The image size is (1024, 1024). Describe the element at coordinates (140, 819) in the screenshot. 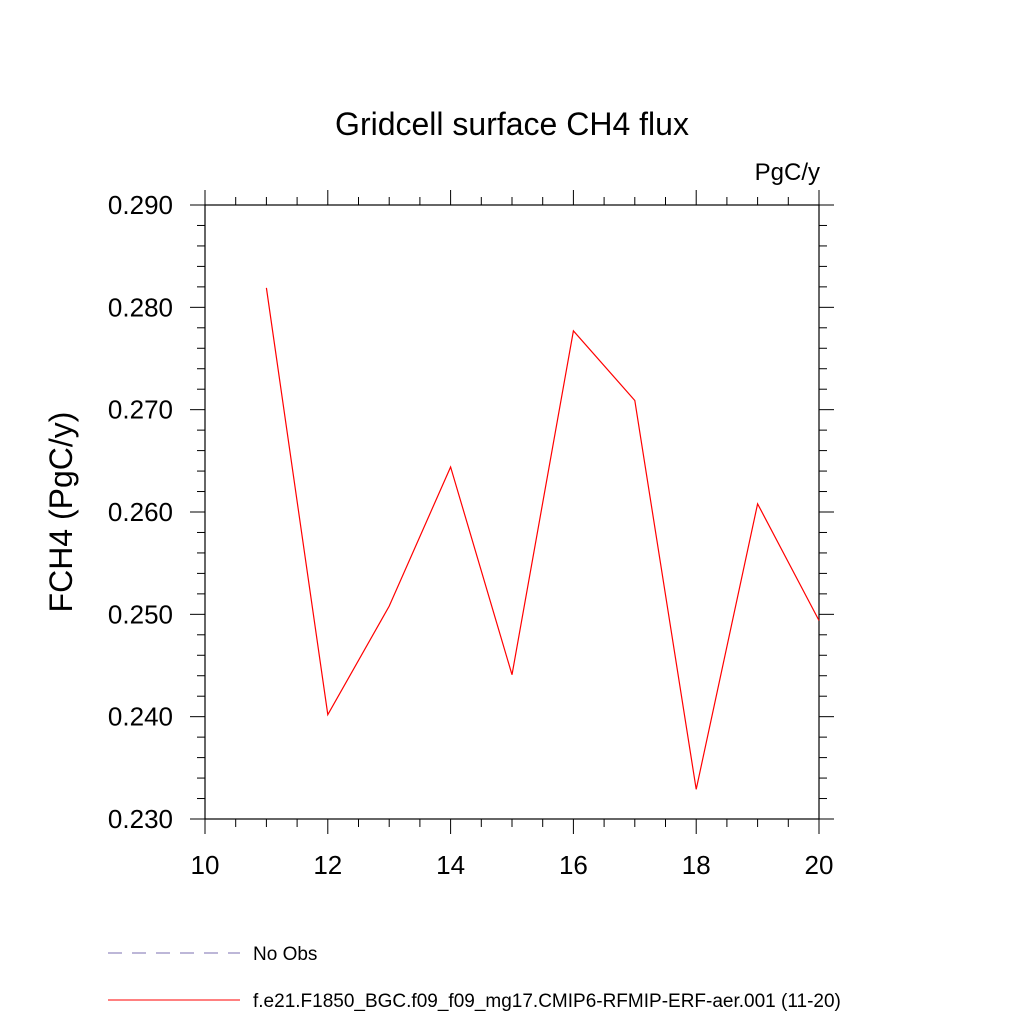

I see `y-tick-label: 0.230` at that location.